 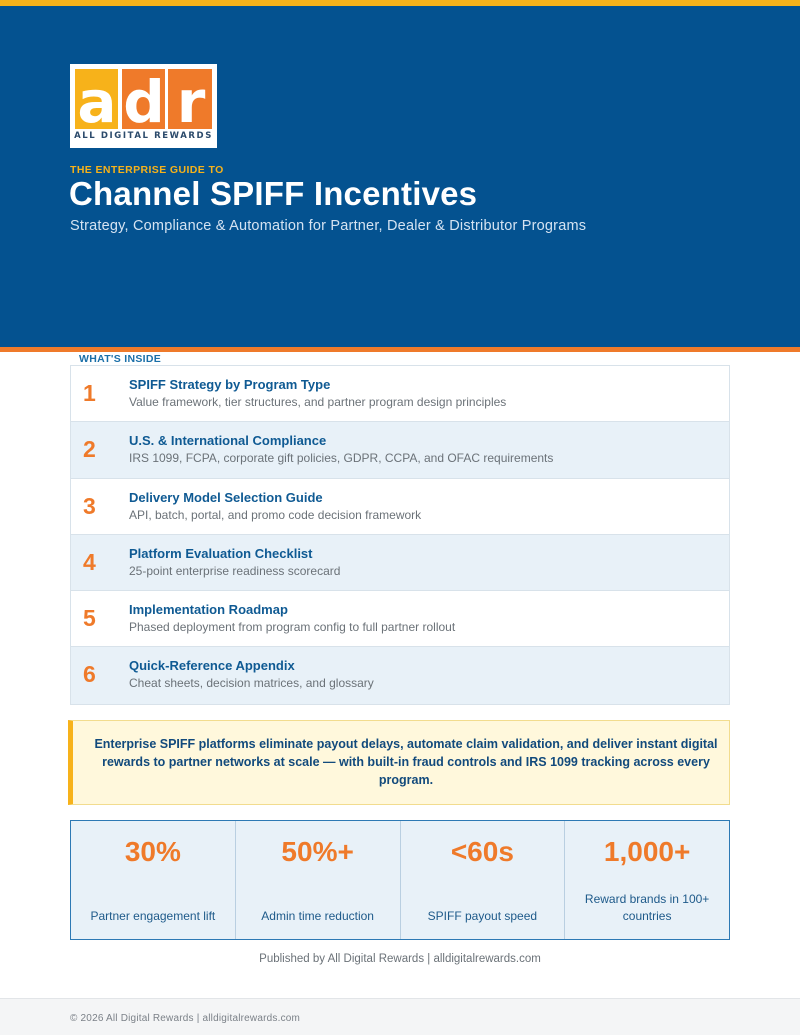 What do you see at coordinates (89, 449) in the screenshot?
I see `toc-number: 2` at bounding box center [89, 449].